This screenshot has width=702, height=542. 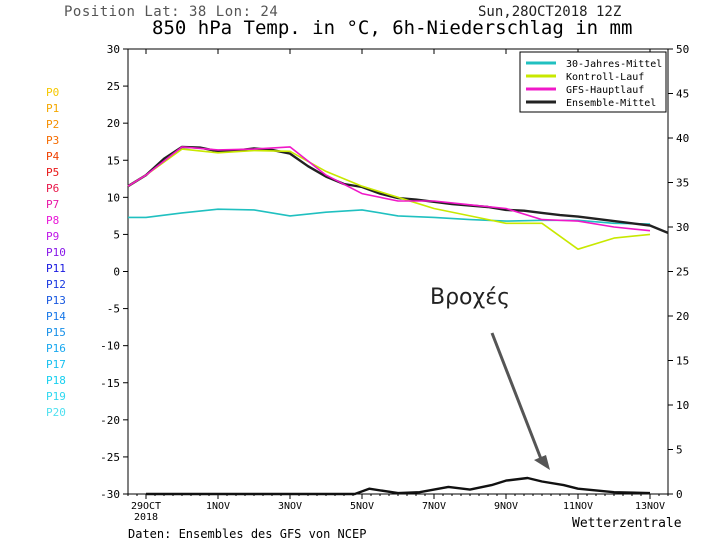 What do you see at coordinates (110, 346) in the screenshot?
I see `y-left-tick-label: -10` at bounding box center [110, 346].